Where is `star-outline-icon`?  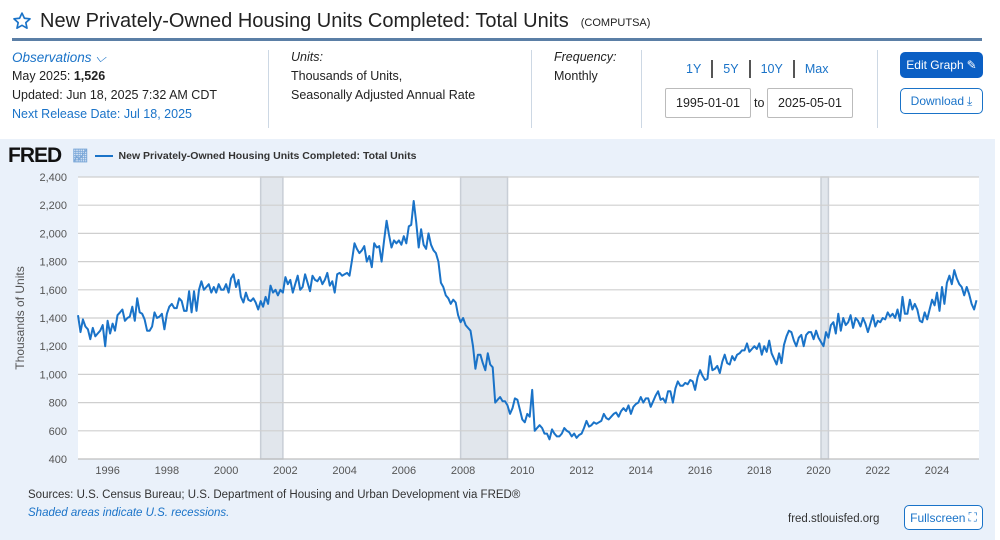
star-outline-icon is located at coordinates (22, 21).